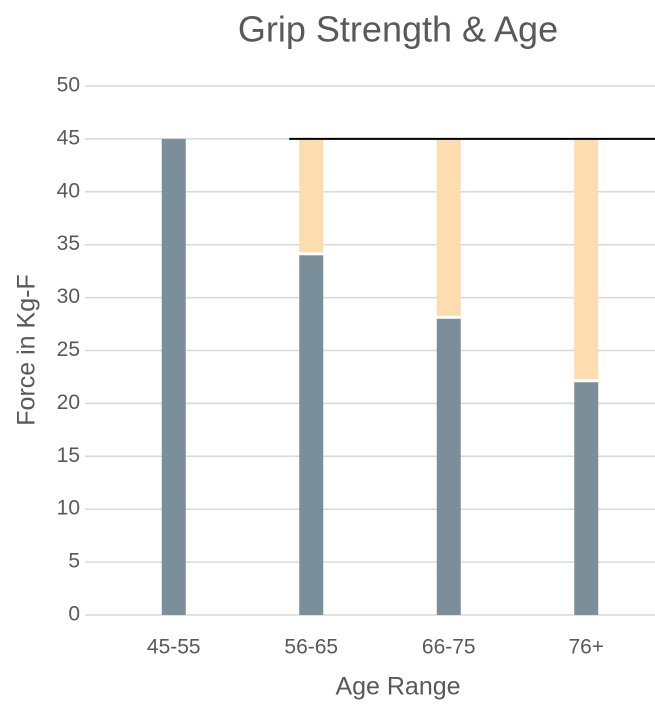  I want to click on y-tick-label: 45, so click(68, 137).